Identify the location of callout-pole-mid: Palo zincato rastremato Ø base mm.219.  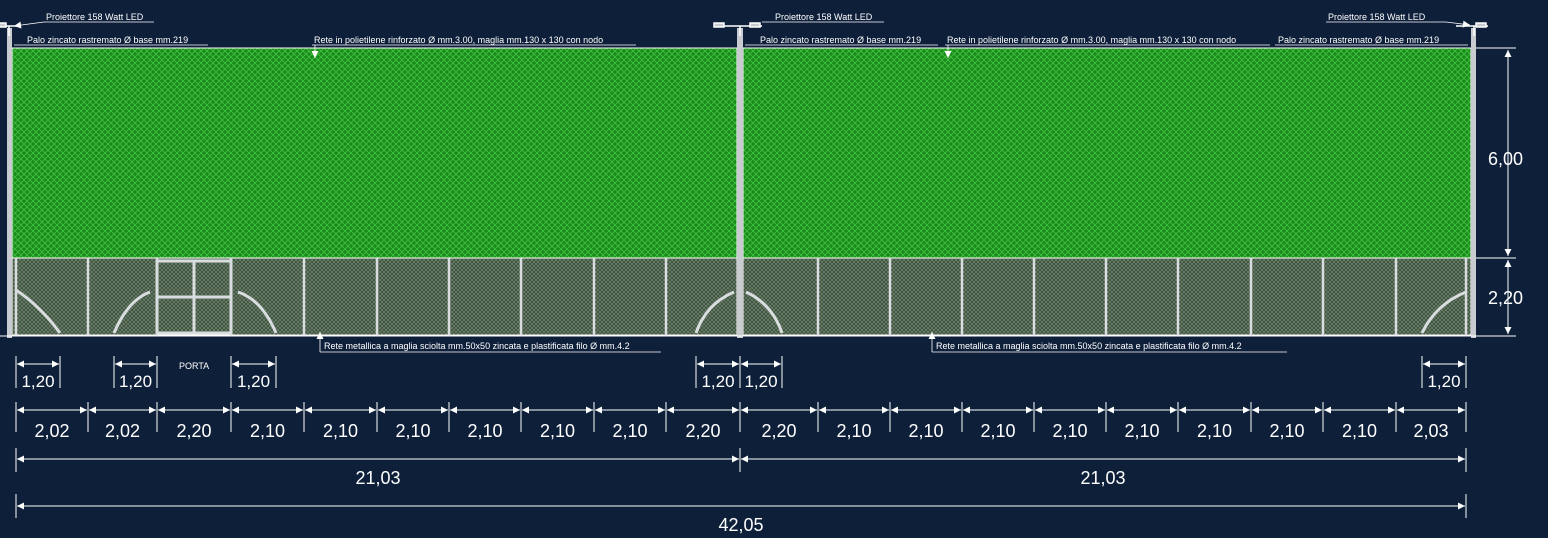
(841, 40).